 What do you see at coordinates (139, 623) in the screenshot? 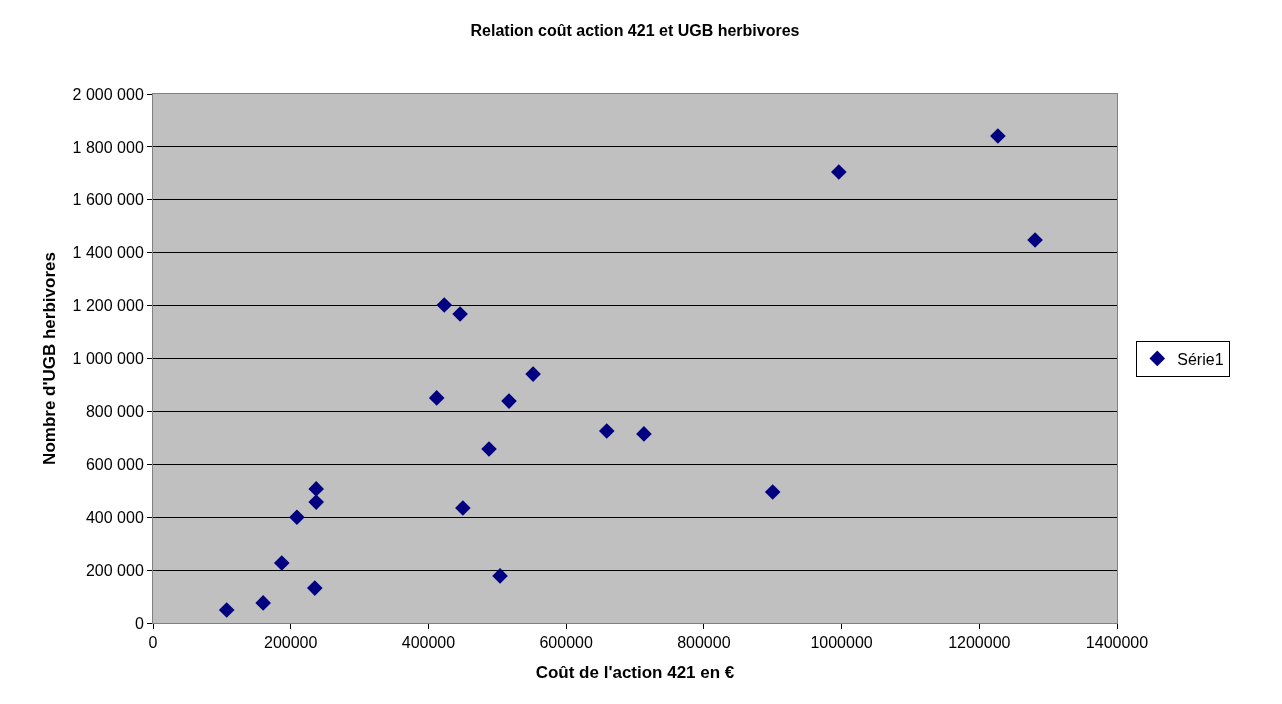
I see `y-tick-label: 0` at bounding box center [139, 623].